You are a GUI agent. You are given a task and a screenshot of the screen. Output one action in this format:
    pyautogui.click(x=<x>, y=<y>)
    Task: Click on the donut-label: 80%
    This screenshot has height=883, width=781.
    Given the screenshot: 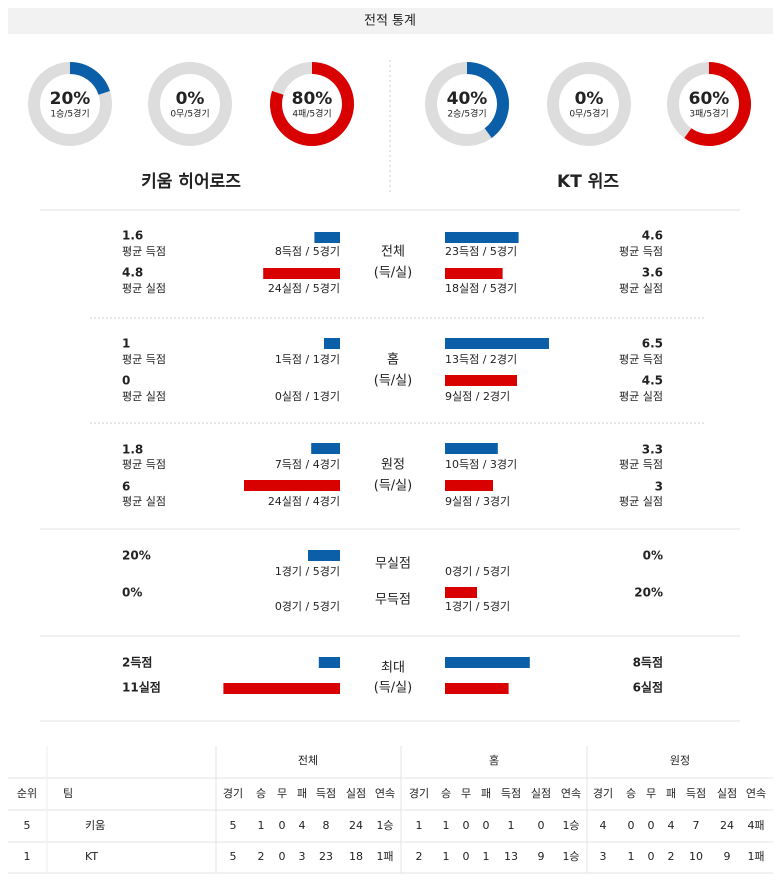 What is the action you would take?
    pyautogui.click(x=312, y=99)
    